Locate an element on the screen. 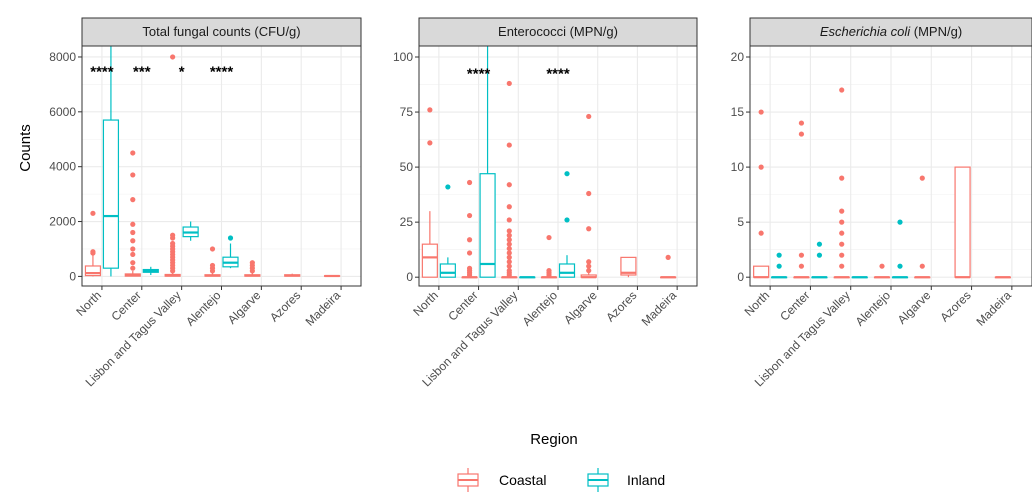 This screenshot has height=498, width=1032. gridlines is located at coordinates (221, 166).